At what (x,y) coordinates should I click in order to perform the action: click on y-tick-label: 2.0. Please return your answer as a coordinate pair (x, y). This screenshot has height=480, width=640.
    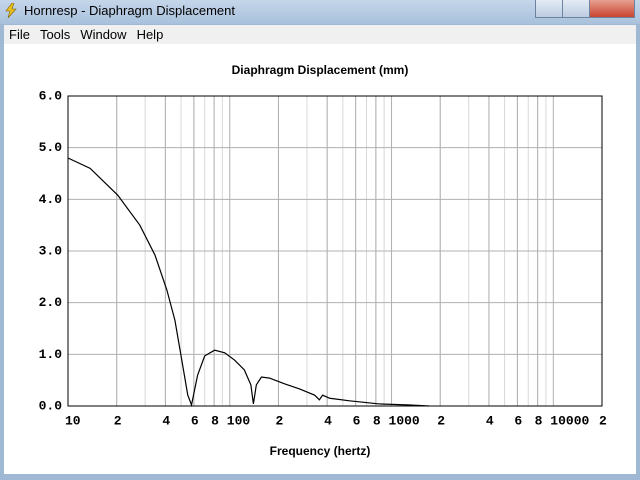
    Looking at the image, I should click on (51, 302).